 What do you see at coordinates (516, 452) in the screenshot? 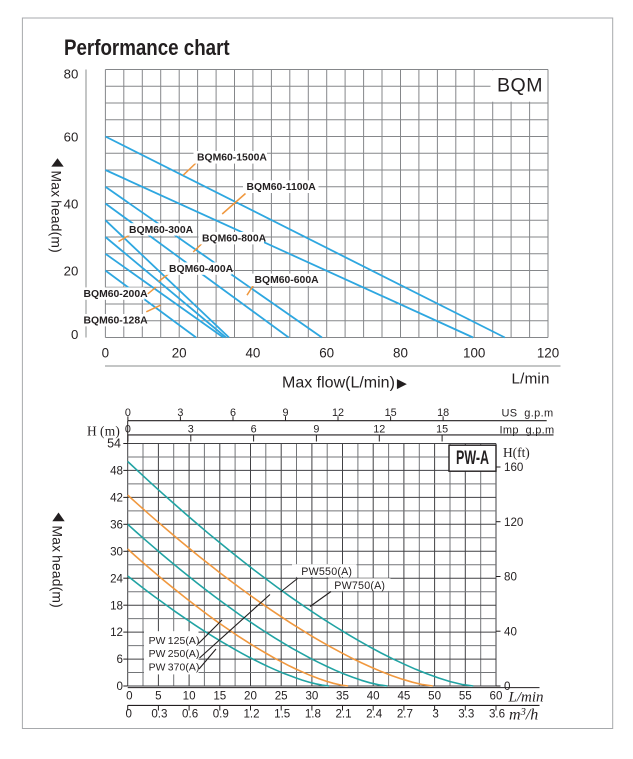
I see `svg-text: H(ft)` at bounding box center [516, 452].